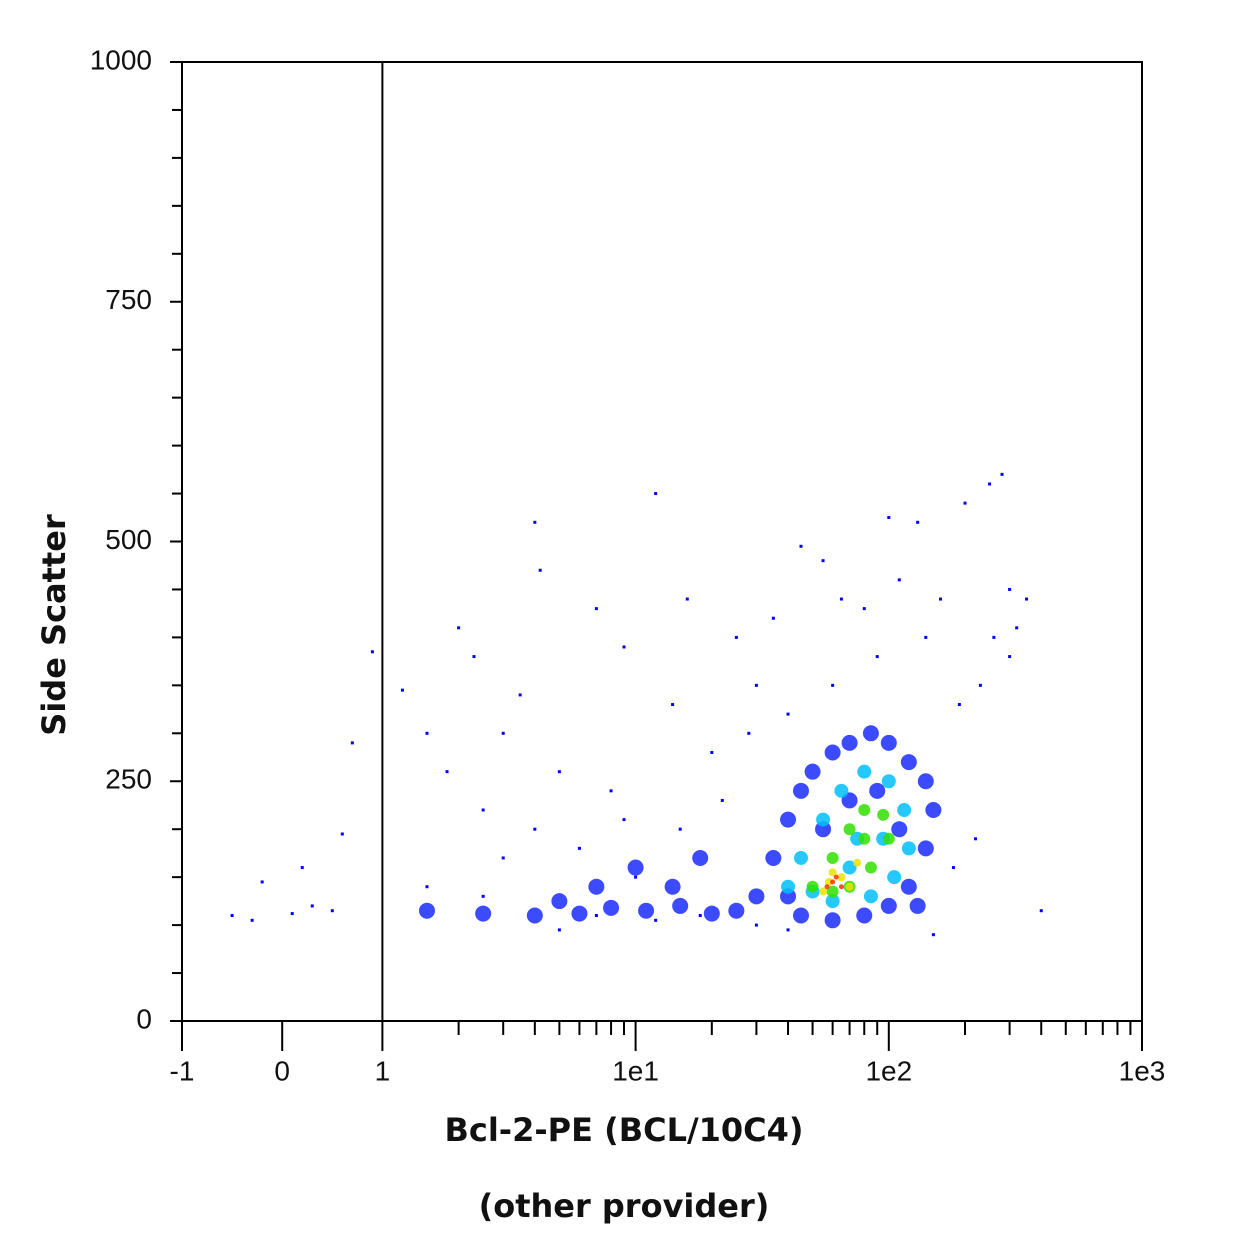 The width and height of the screenshot is (1250, 1250). I want to click on x-tick-label: 0, so click(282, 1070).